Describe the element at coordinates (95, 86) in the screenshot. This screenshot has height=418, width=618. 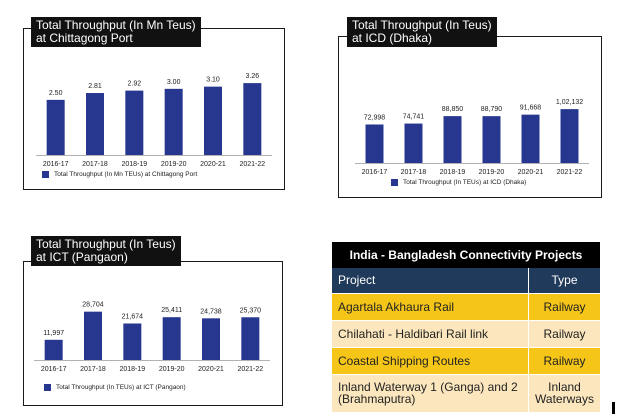
I see `data-label: 2.81` at that location.